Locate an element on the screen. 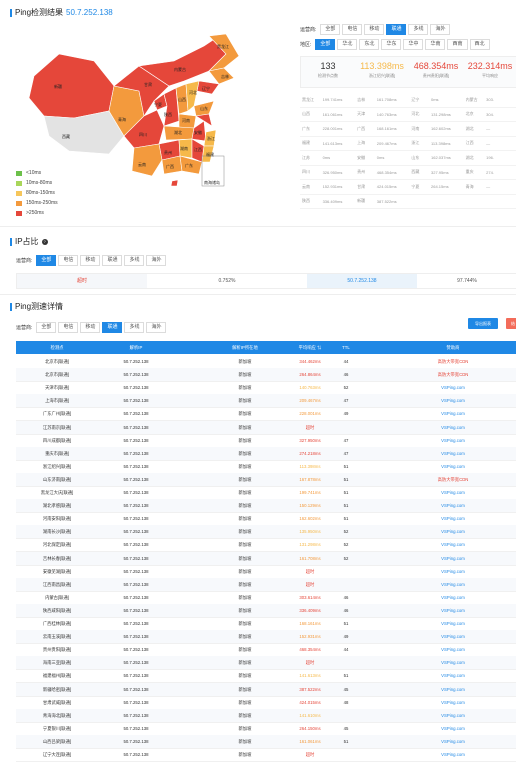 This screenshot has height=762, width=516. map-region-chip-5: 华南 is located at coordinates (435, 44).